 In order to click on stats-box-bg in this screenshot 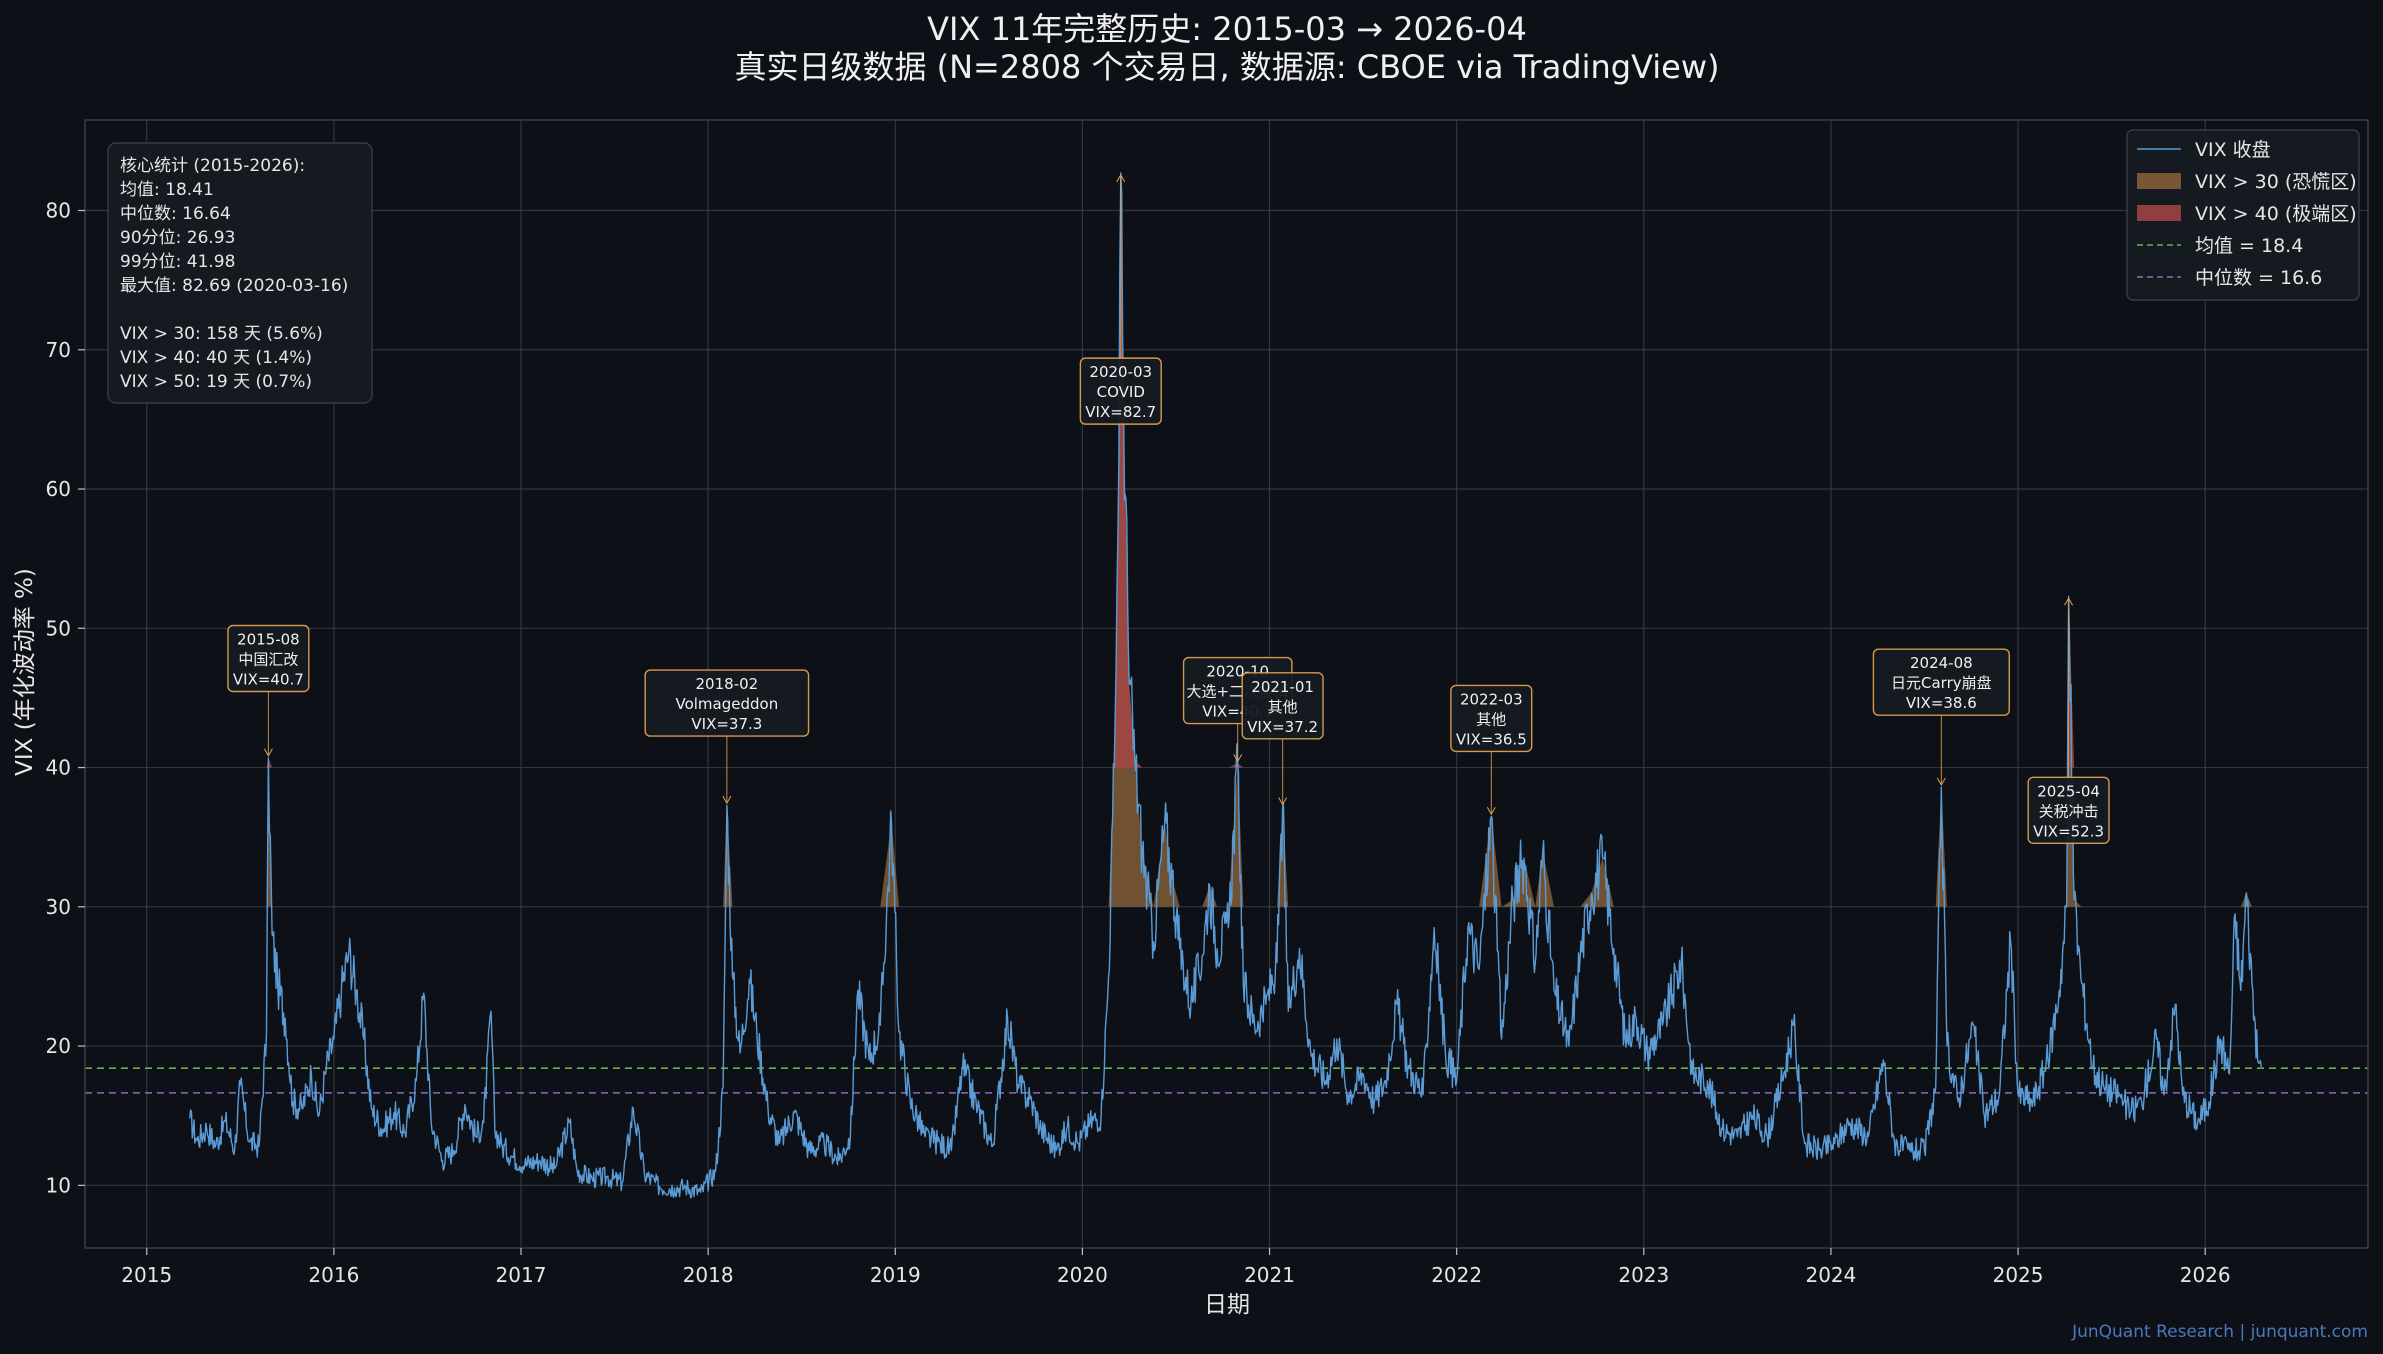, I will do `click(240, 273)`.